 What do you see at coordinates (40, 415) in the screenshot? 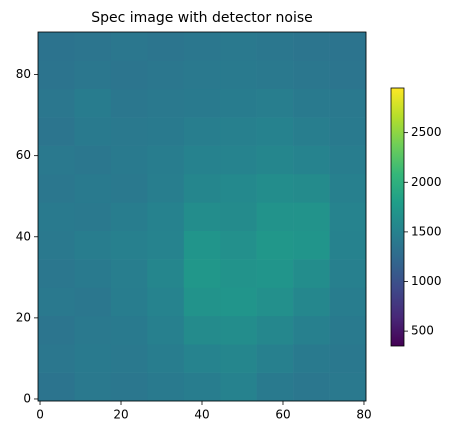
I see `x-tick-label: 0` at bounding box center [40, 415].